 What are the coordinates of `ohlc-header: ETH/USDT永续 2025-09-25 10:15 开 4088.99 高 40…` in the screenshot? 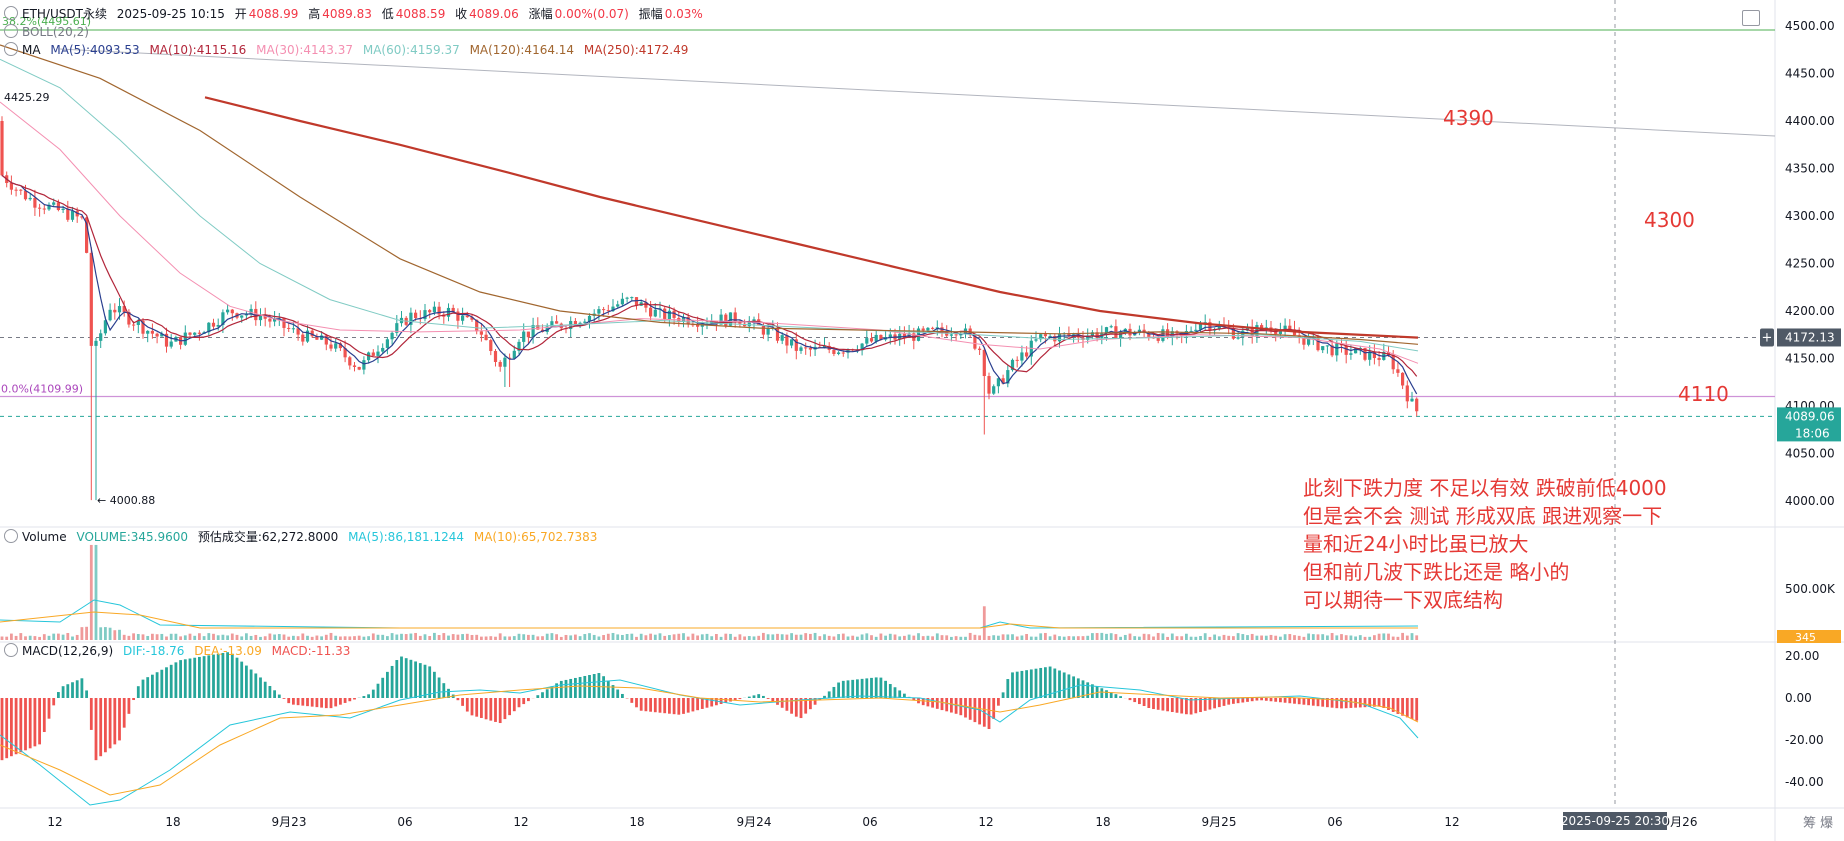 It's located at (356, 14).